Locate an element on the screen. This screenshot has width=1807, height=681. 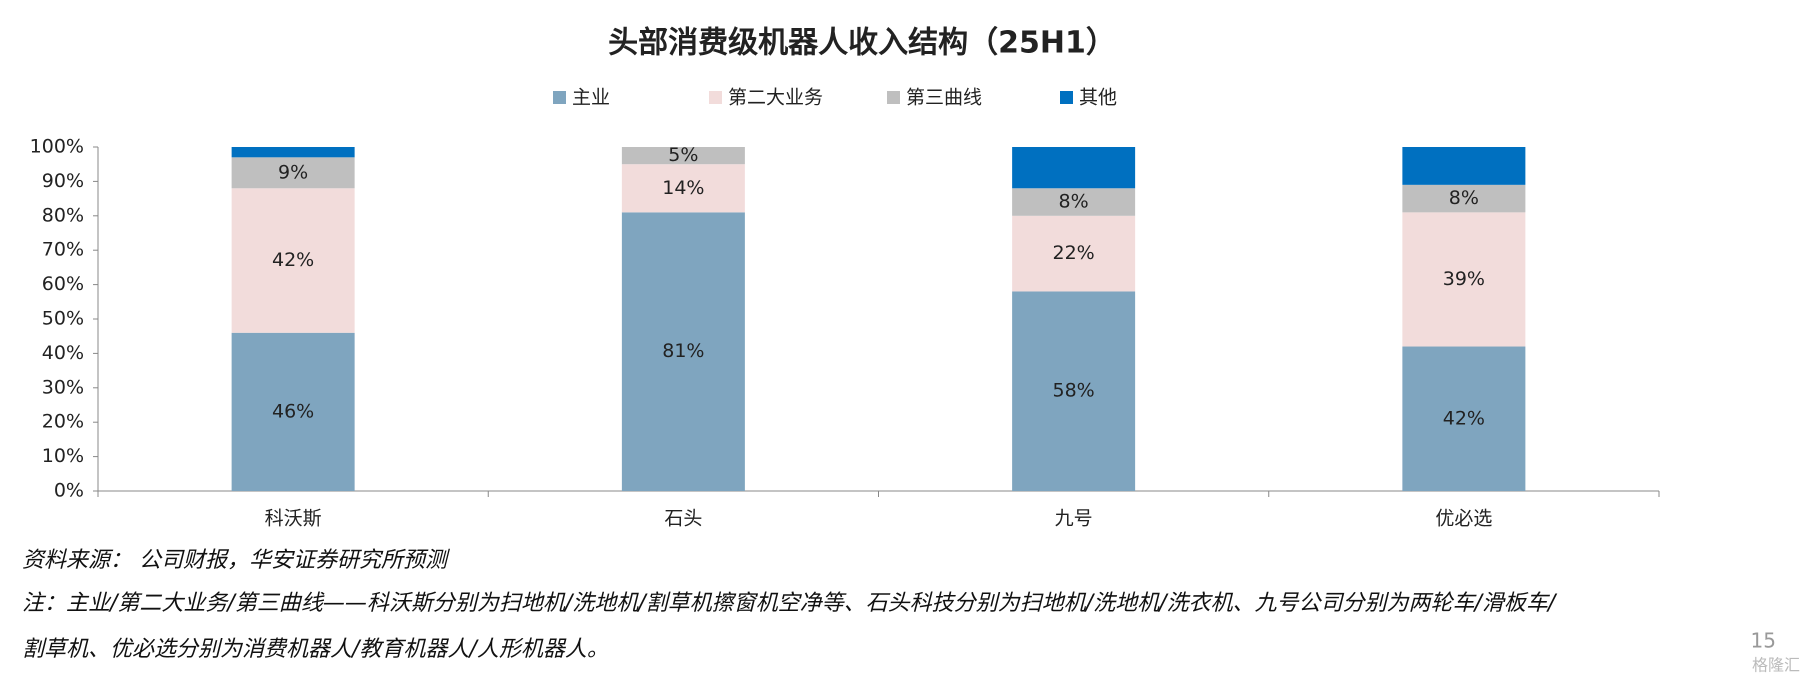
data-label: 14% is located at coordinates (683, 188).